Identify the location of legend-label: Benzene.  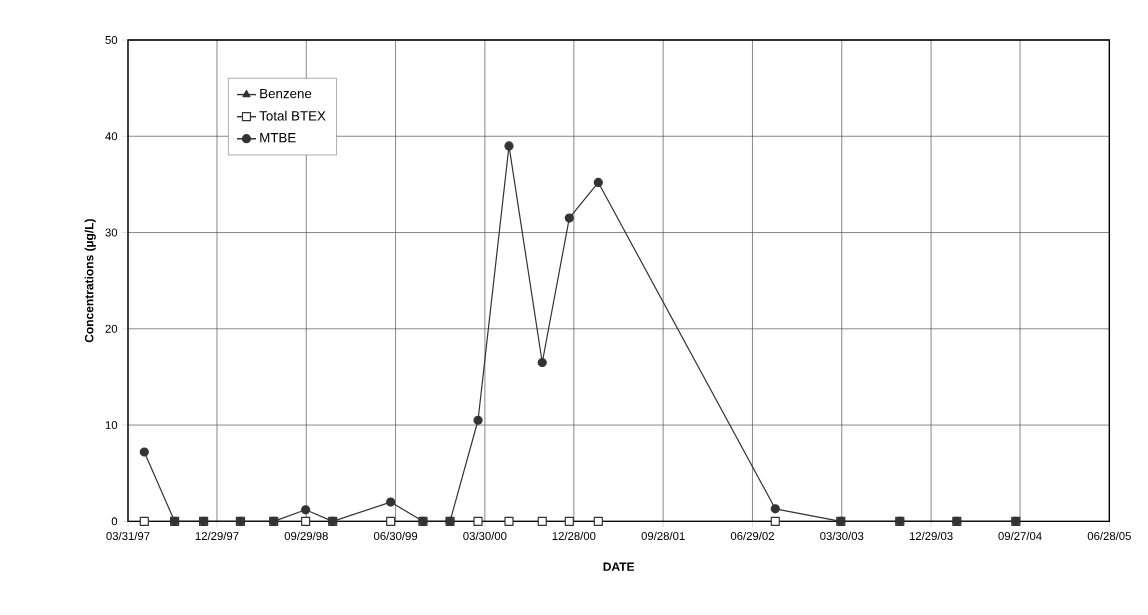
(286, 94).